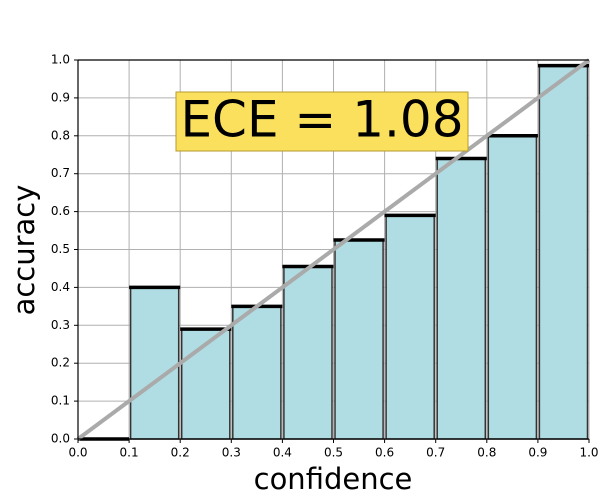 The height and width of the screenshot is (494, 598). Describe the element at coordinates (333, 478) in the screenshot. I see `x-axis-label: confidence` at that location.